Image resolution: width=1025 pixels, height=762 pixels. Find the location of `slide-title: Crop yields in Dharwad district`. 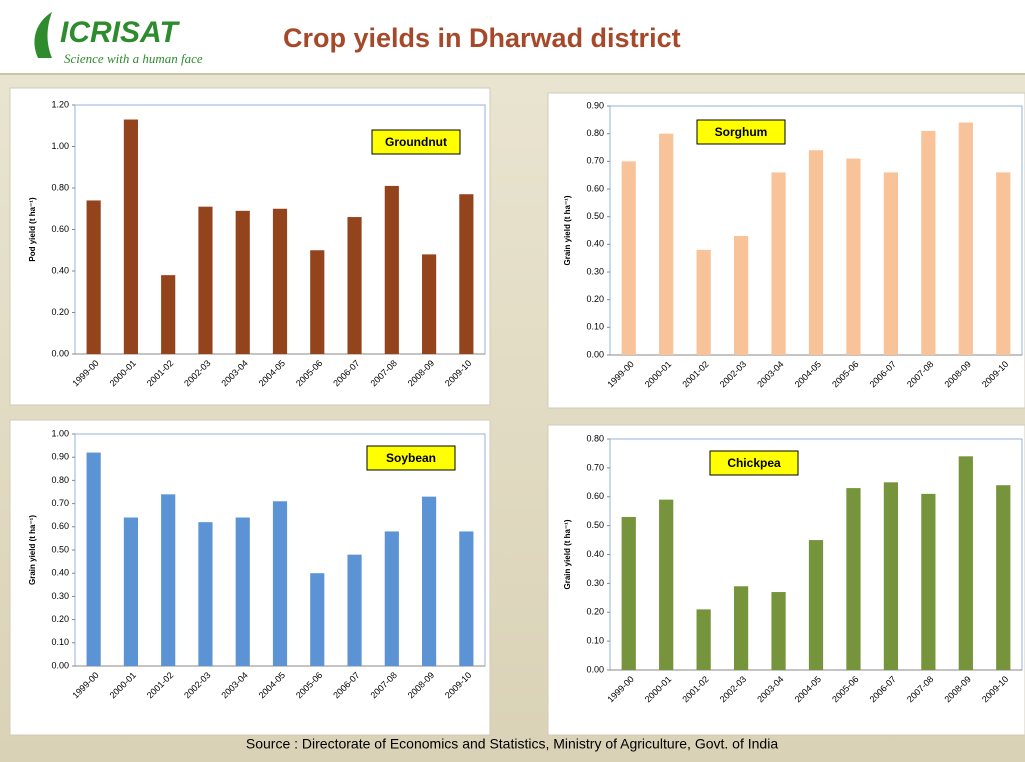

slide-title: Crop yields in Dharwad district is located at coordinates (482, 38).